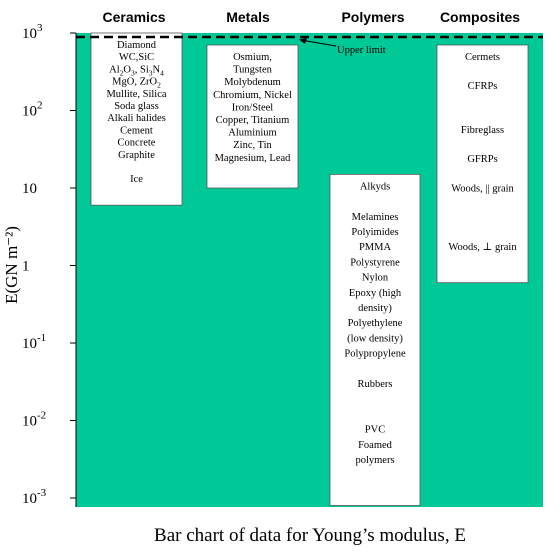  What do you see at coordinates (136, 83) in the screenshot?
I see `material-label: MgO, ZrO2` at bounding box center [136, 83].